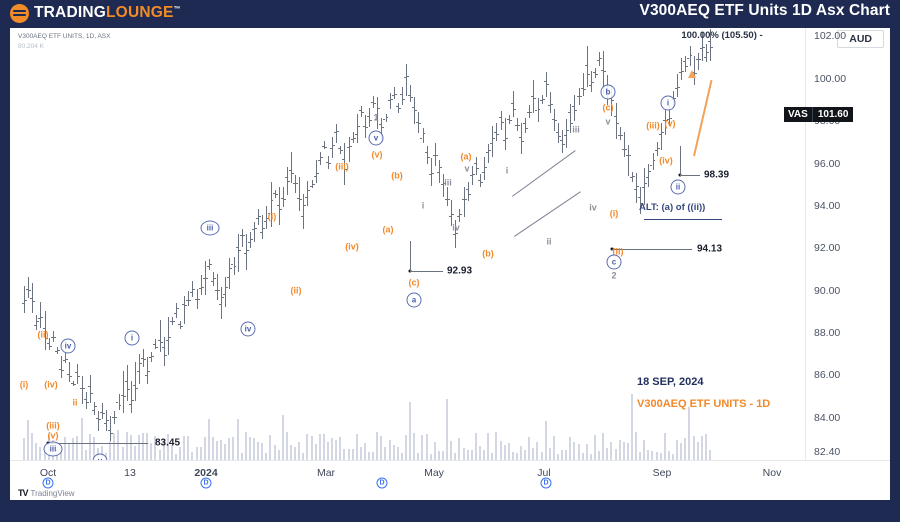 The height and width of the screenshot is (522, 900). Describe the element at coordinates (717, 175) in the screenshot. I see `level-98-39-label: 98.39` at that location.